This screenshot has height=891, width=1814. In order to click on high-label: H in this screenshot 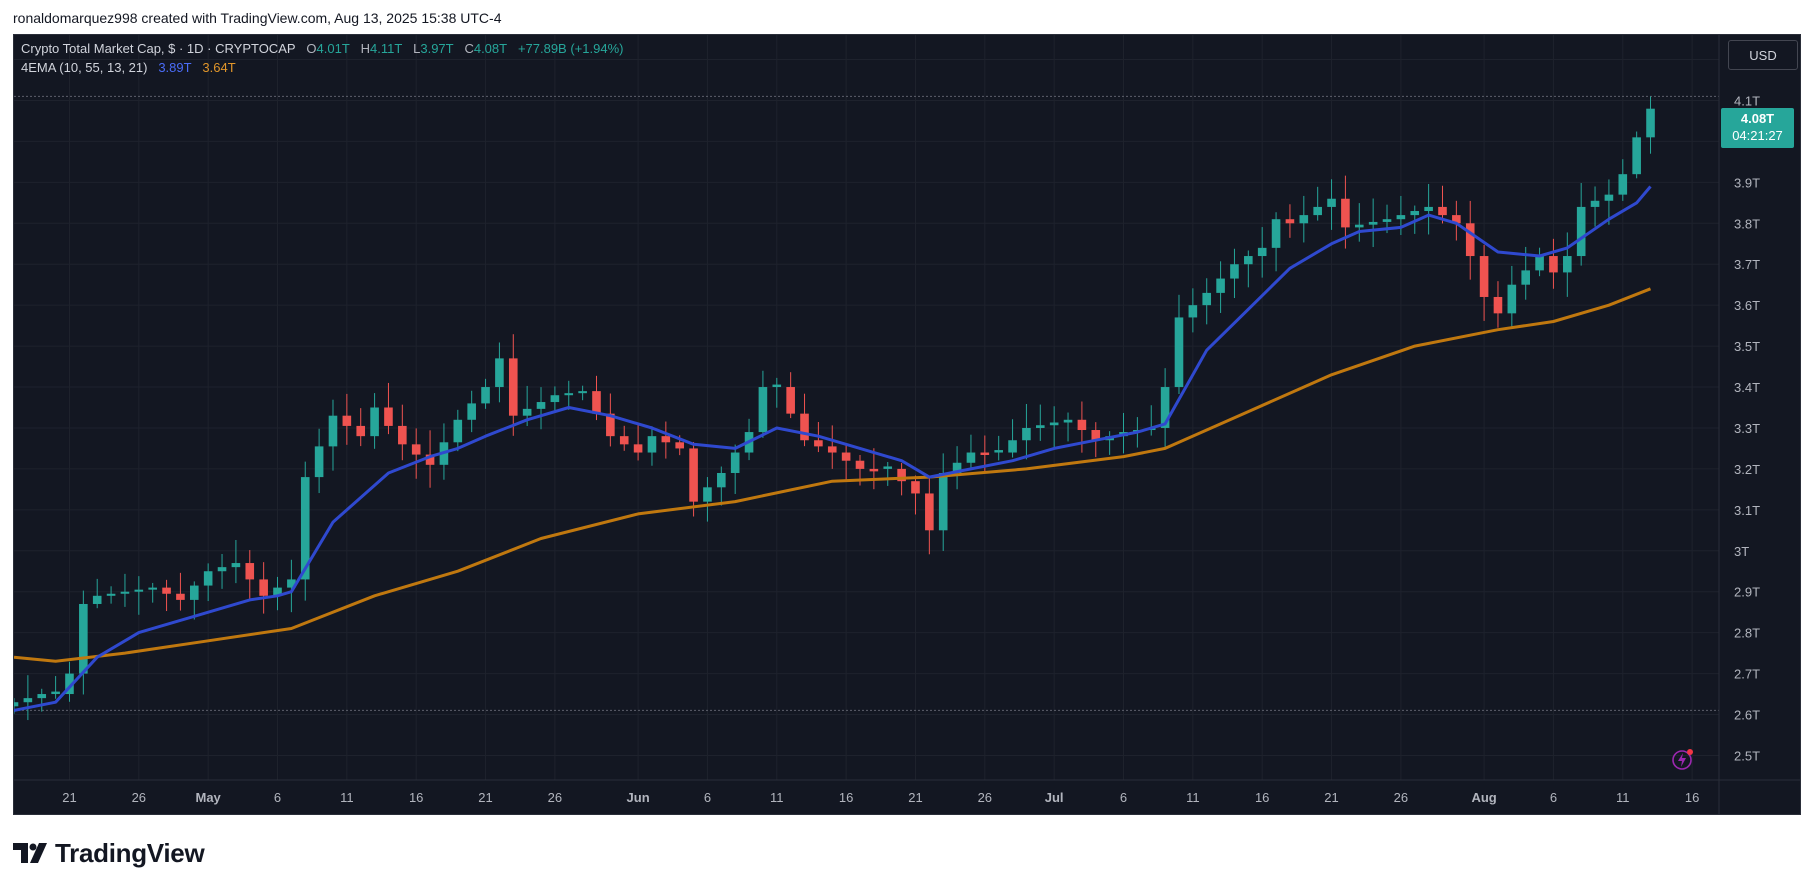, I will do `click(365, 48)`.